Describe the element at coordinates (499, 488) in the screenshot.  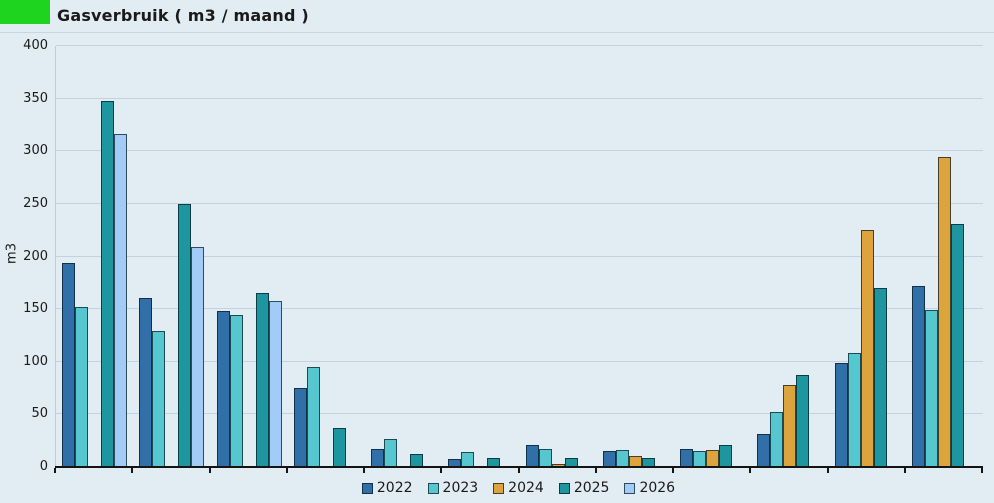
I see `legend-swatch-2024` at that location.